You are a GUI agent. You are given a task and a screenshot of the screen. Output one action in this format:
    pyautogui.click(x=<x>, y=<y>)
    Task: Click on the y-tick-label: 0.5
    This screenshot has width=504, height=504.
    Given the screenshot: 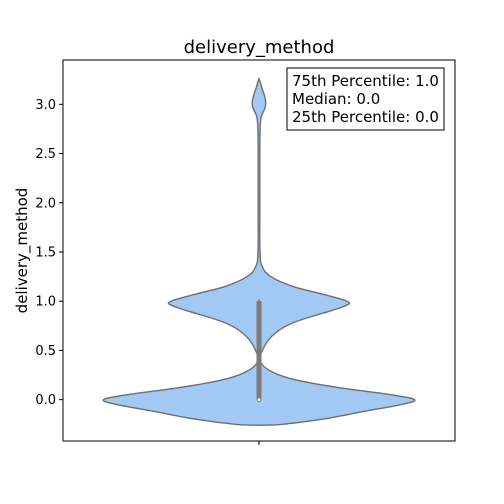 What is the action you would take?
    pyautogui.click(x=45, y=351)
    